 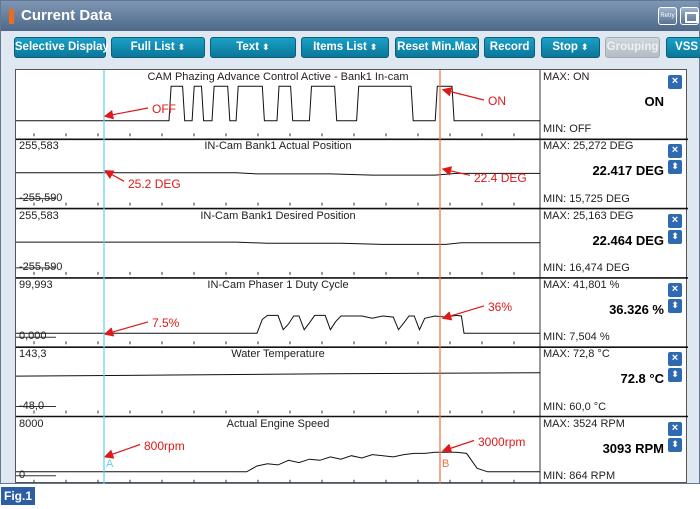 What do you see at coordinates (581, 284) in the screenshot?
I see `max-readout: MAX: 41,801 %` at bounding box center [581, 284].